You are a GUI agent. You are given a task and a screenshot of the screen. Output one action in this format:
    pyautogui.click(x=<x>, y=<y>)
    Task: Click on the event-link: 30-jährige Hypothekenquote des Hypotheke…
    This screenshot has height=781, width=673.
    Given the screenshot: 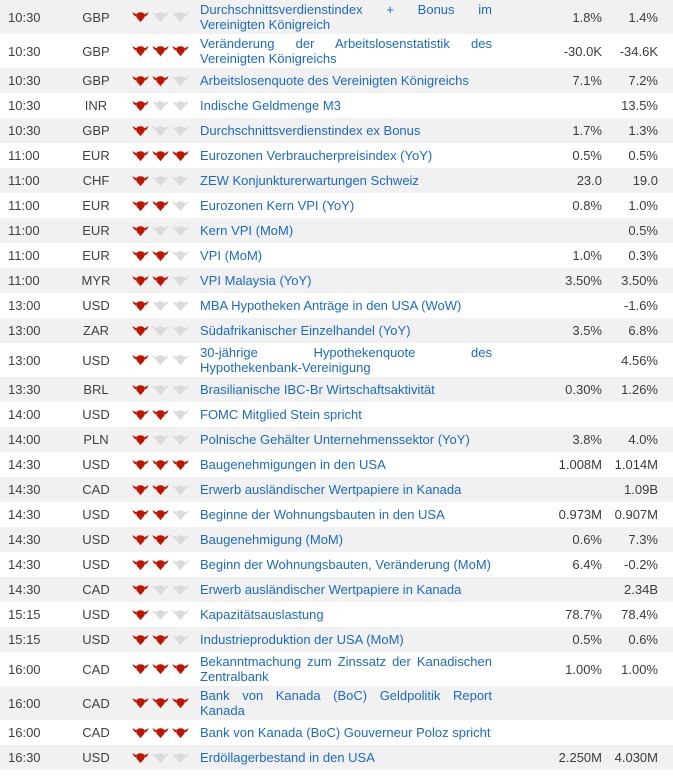 What is the action you would take?
    pyautogui.click(x=346, y=360)
    